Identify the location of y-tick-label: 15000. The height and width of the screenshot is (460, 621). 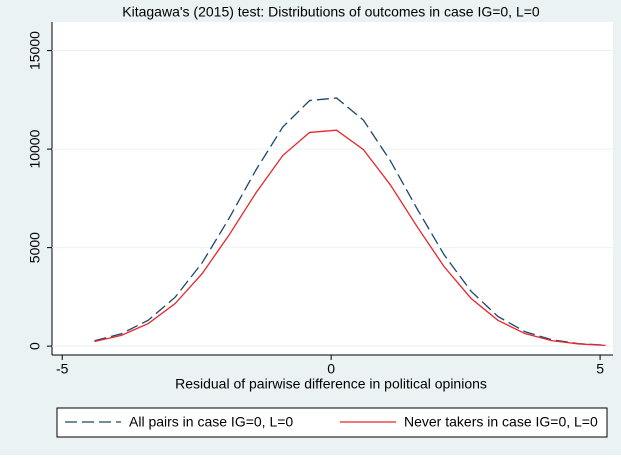
(35, 50).